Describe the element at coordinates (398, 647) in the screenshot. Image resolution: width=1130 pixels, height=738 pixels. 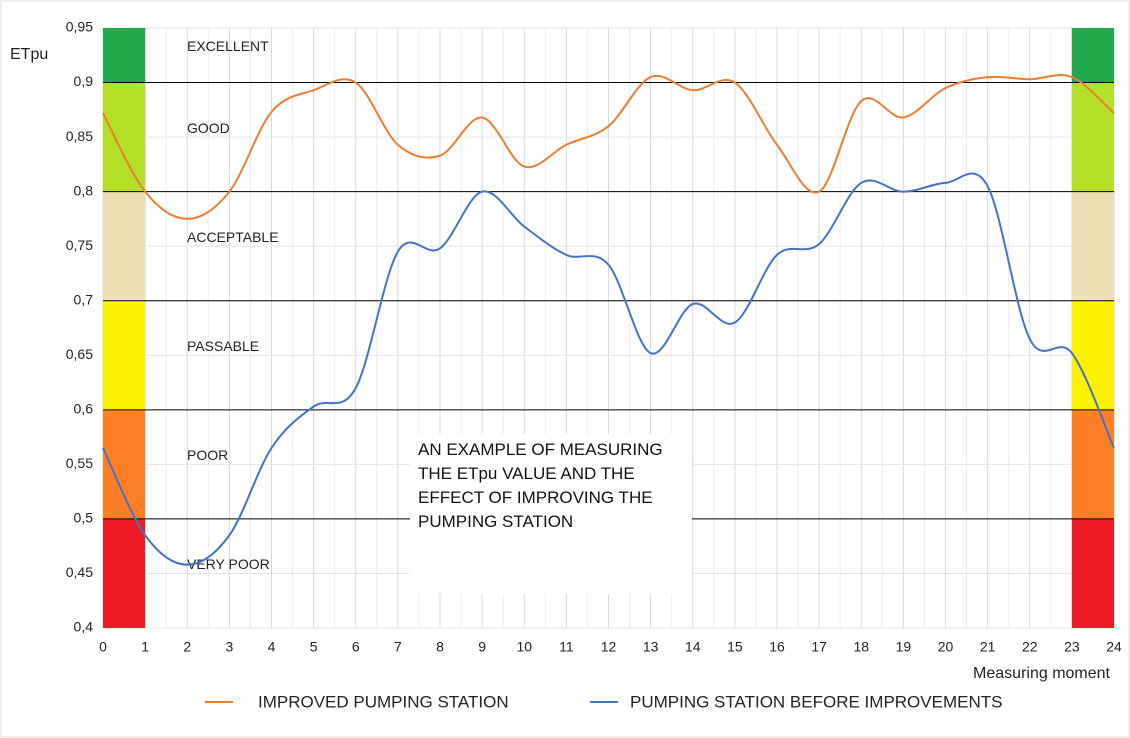
I see `x-tick-label: 7` at that location.